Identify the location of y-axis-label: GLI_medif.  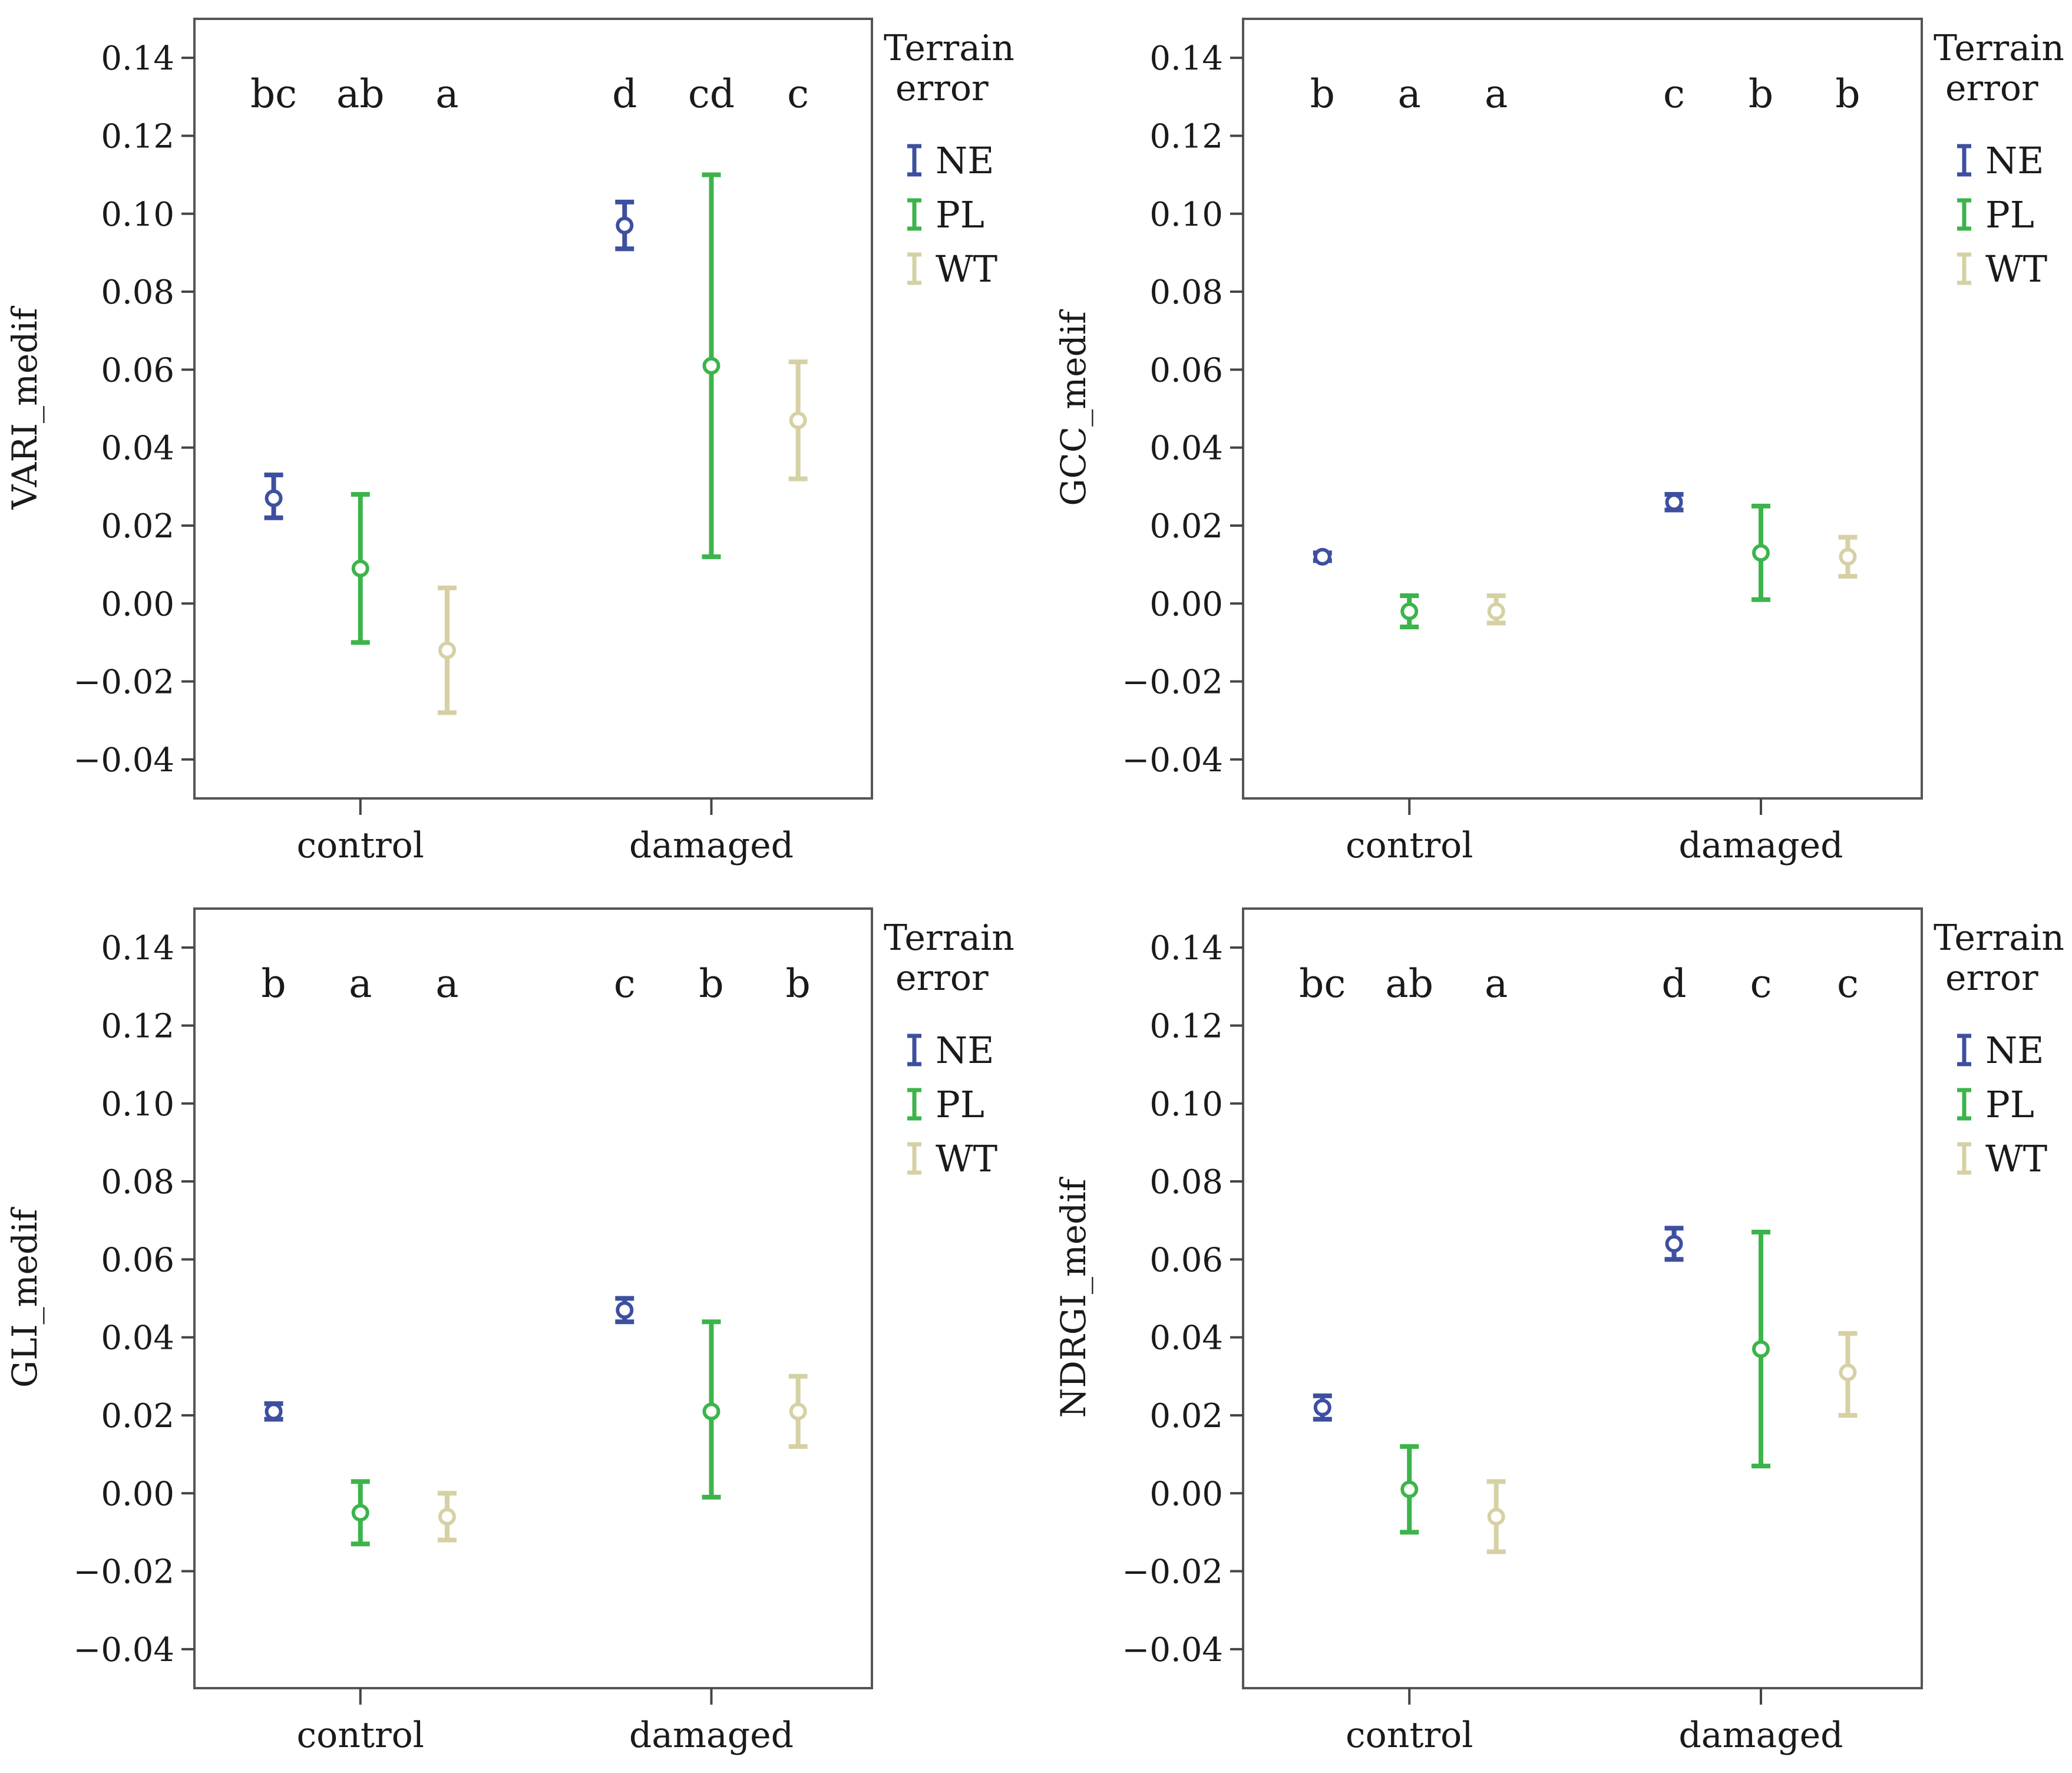
(25, 1297).